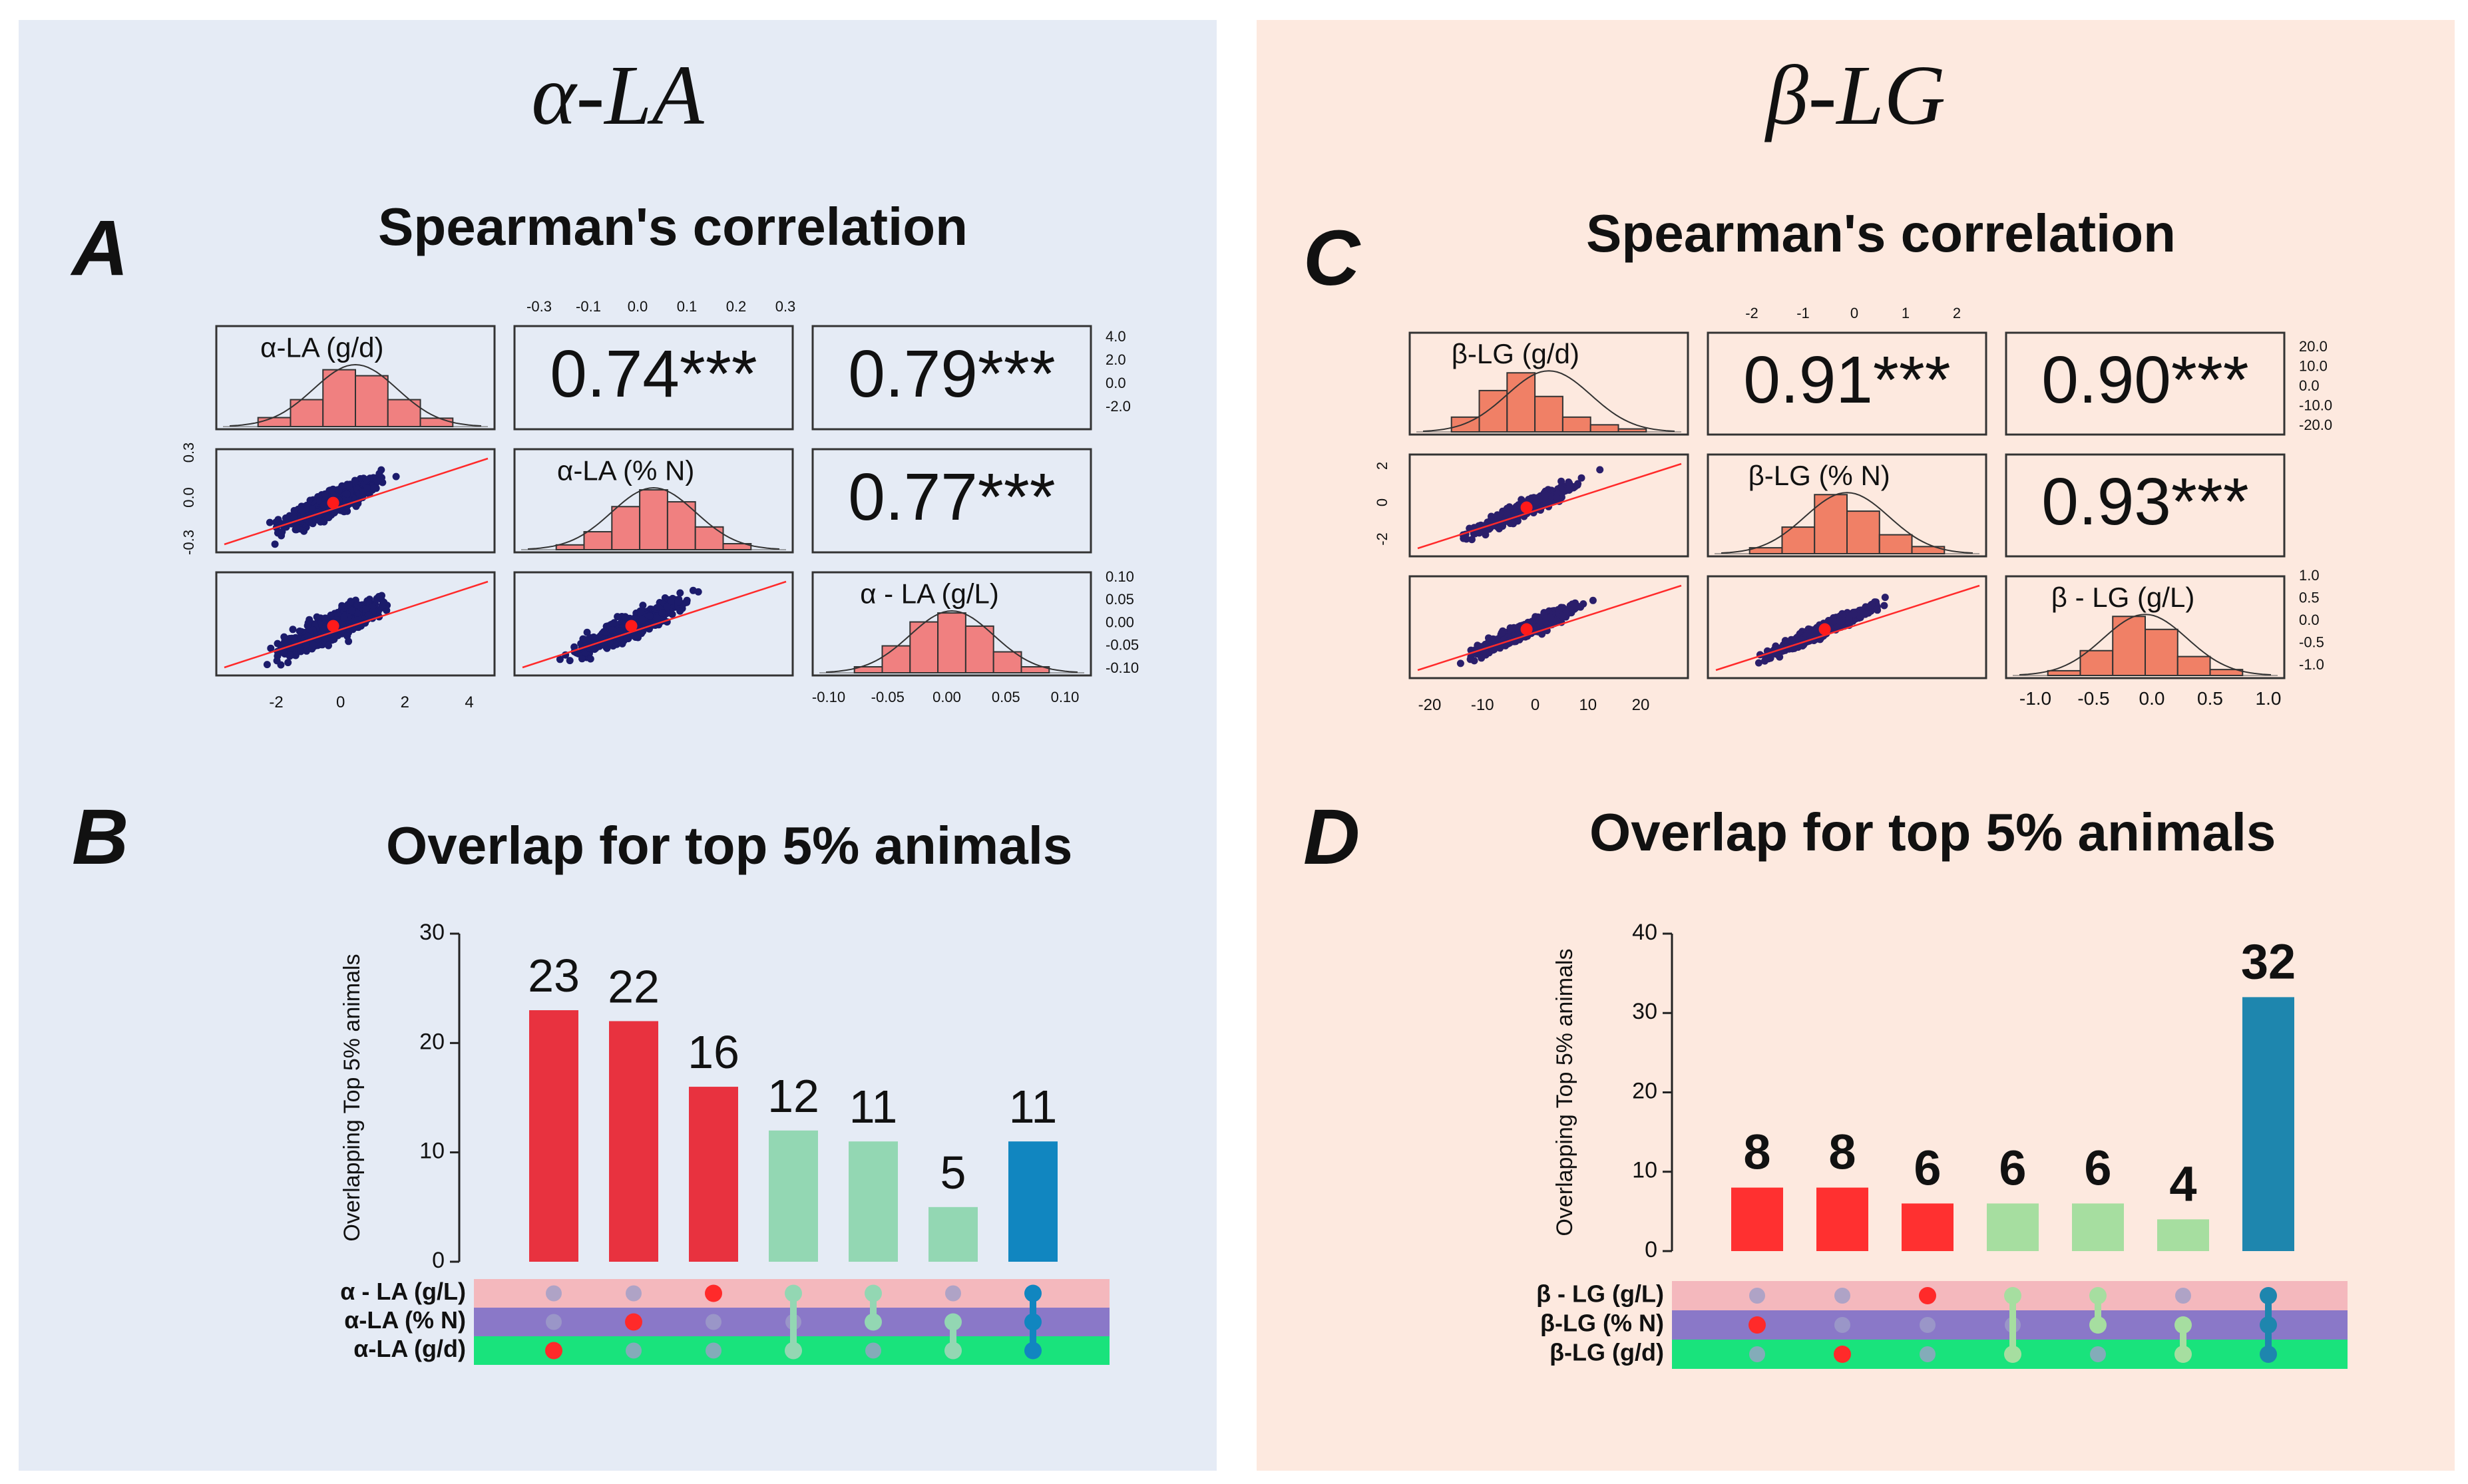 The width and height of the screenshot is (2468, 1484). What do you see at coordinates (432, 1151) in the screenshot?
I see `y-tick-label: 10` at bounding box center [432, 1151].